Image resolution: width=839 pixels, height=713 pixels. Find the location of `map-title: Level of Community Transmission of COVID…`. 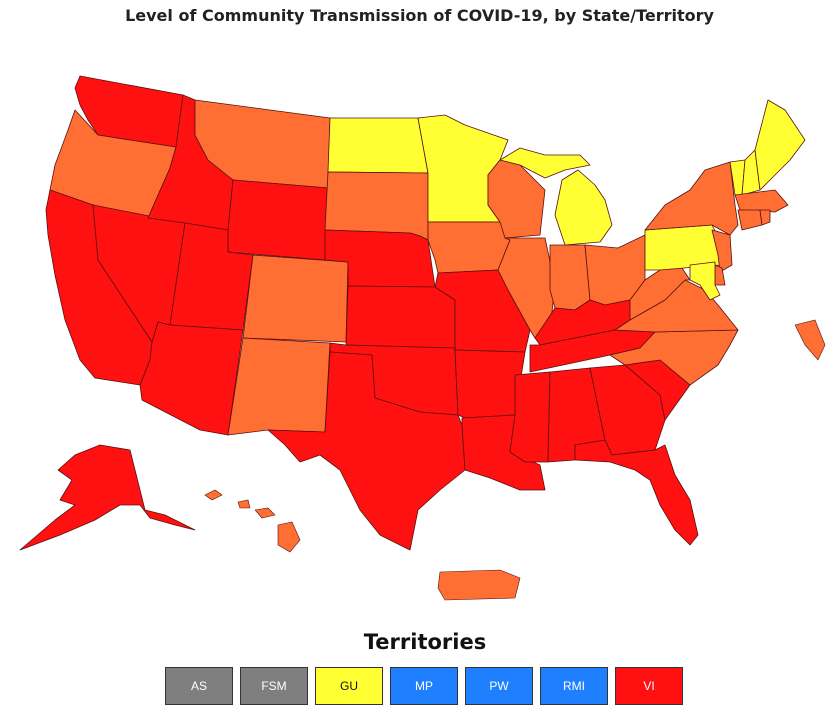

map-title: Level of Community Transmission of COVID… is located at coordinates (419, 15).